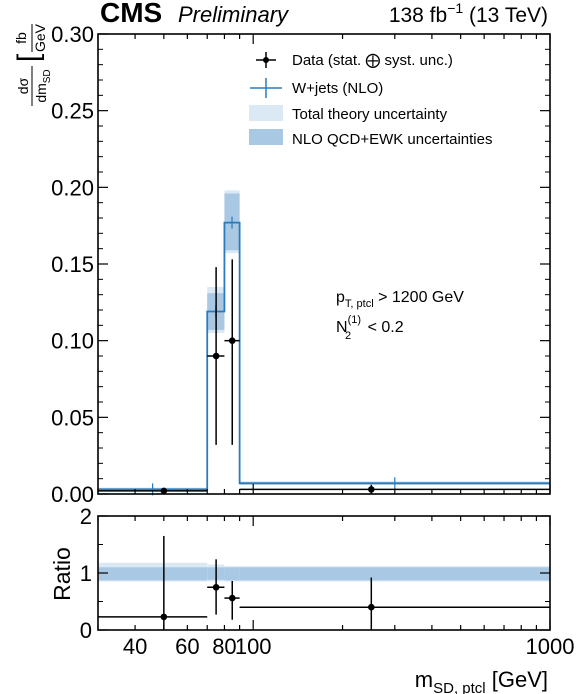 This screenshot has height=694, width=580. Describe the element at coordinates (392, 139) in the screenshot. I see `legend-nlo-label: NLO QCD+EWK uncertainties` at that location.